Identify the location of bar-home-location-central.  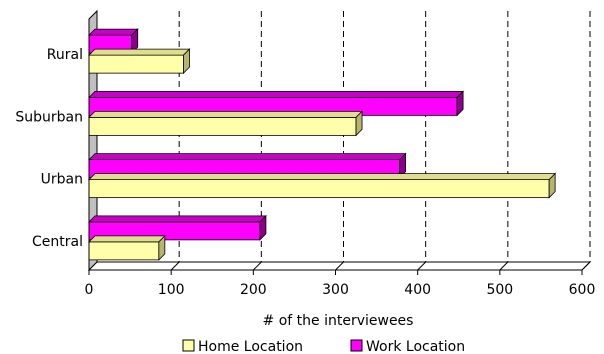
(127, 247).